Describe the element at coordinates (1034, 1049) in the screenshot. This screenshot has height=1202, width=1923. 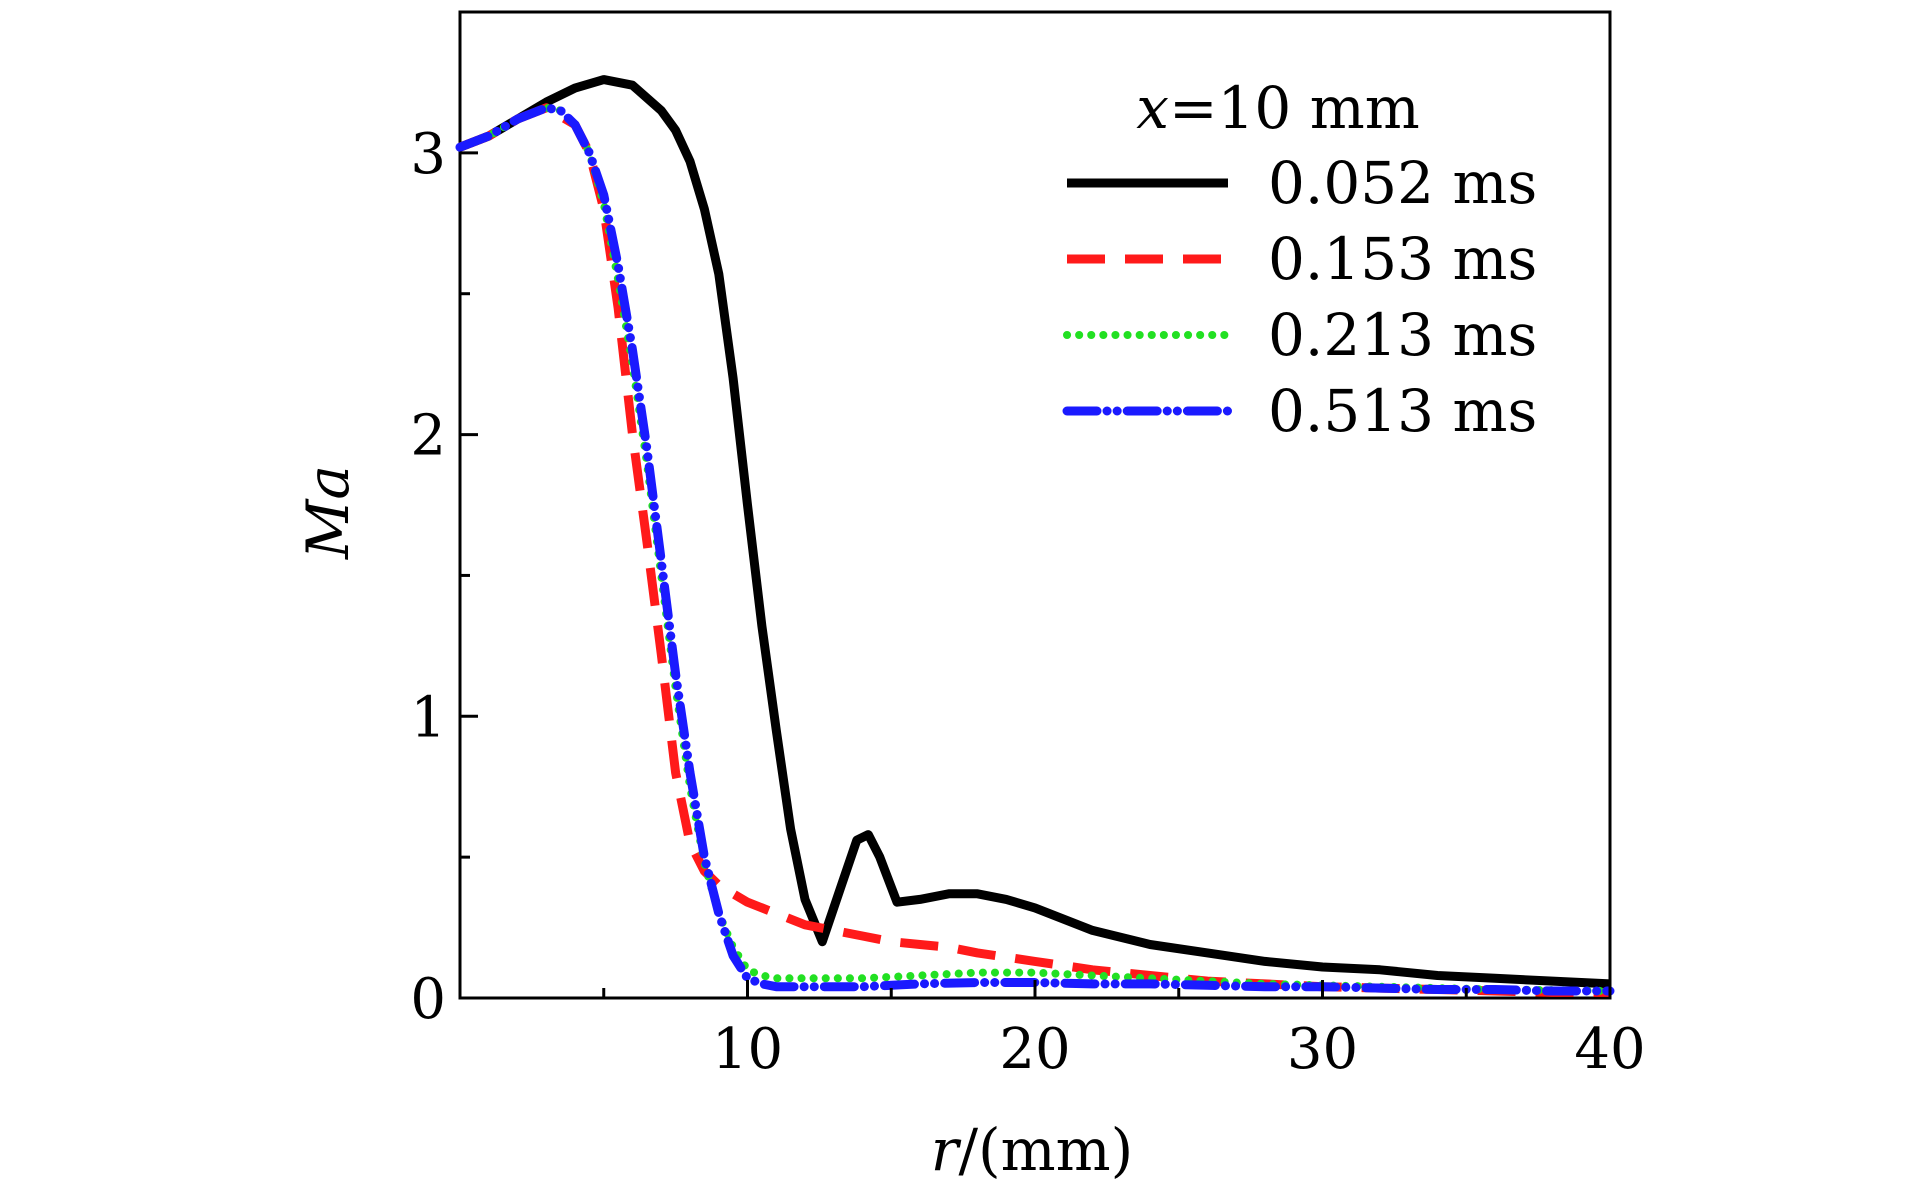
I see `x-tick-label: 20` at that location.